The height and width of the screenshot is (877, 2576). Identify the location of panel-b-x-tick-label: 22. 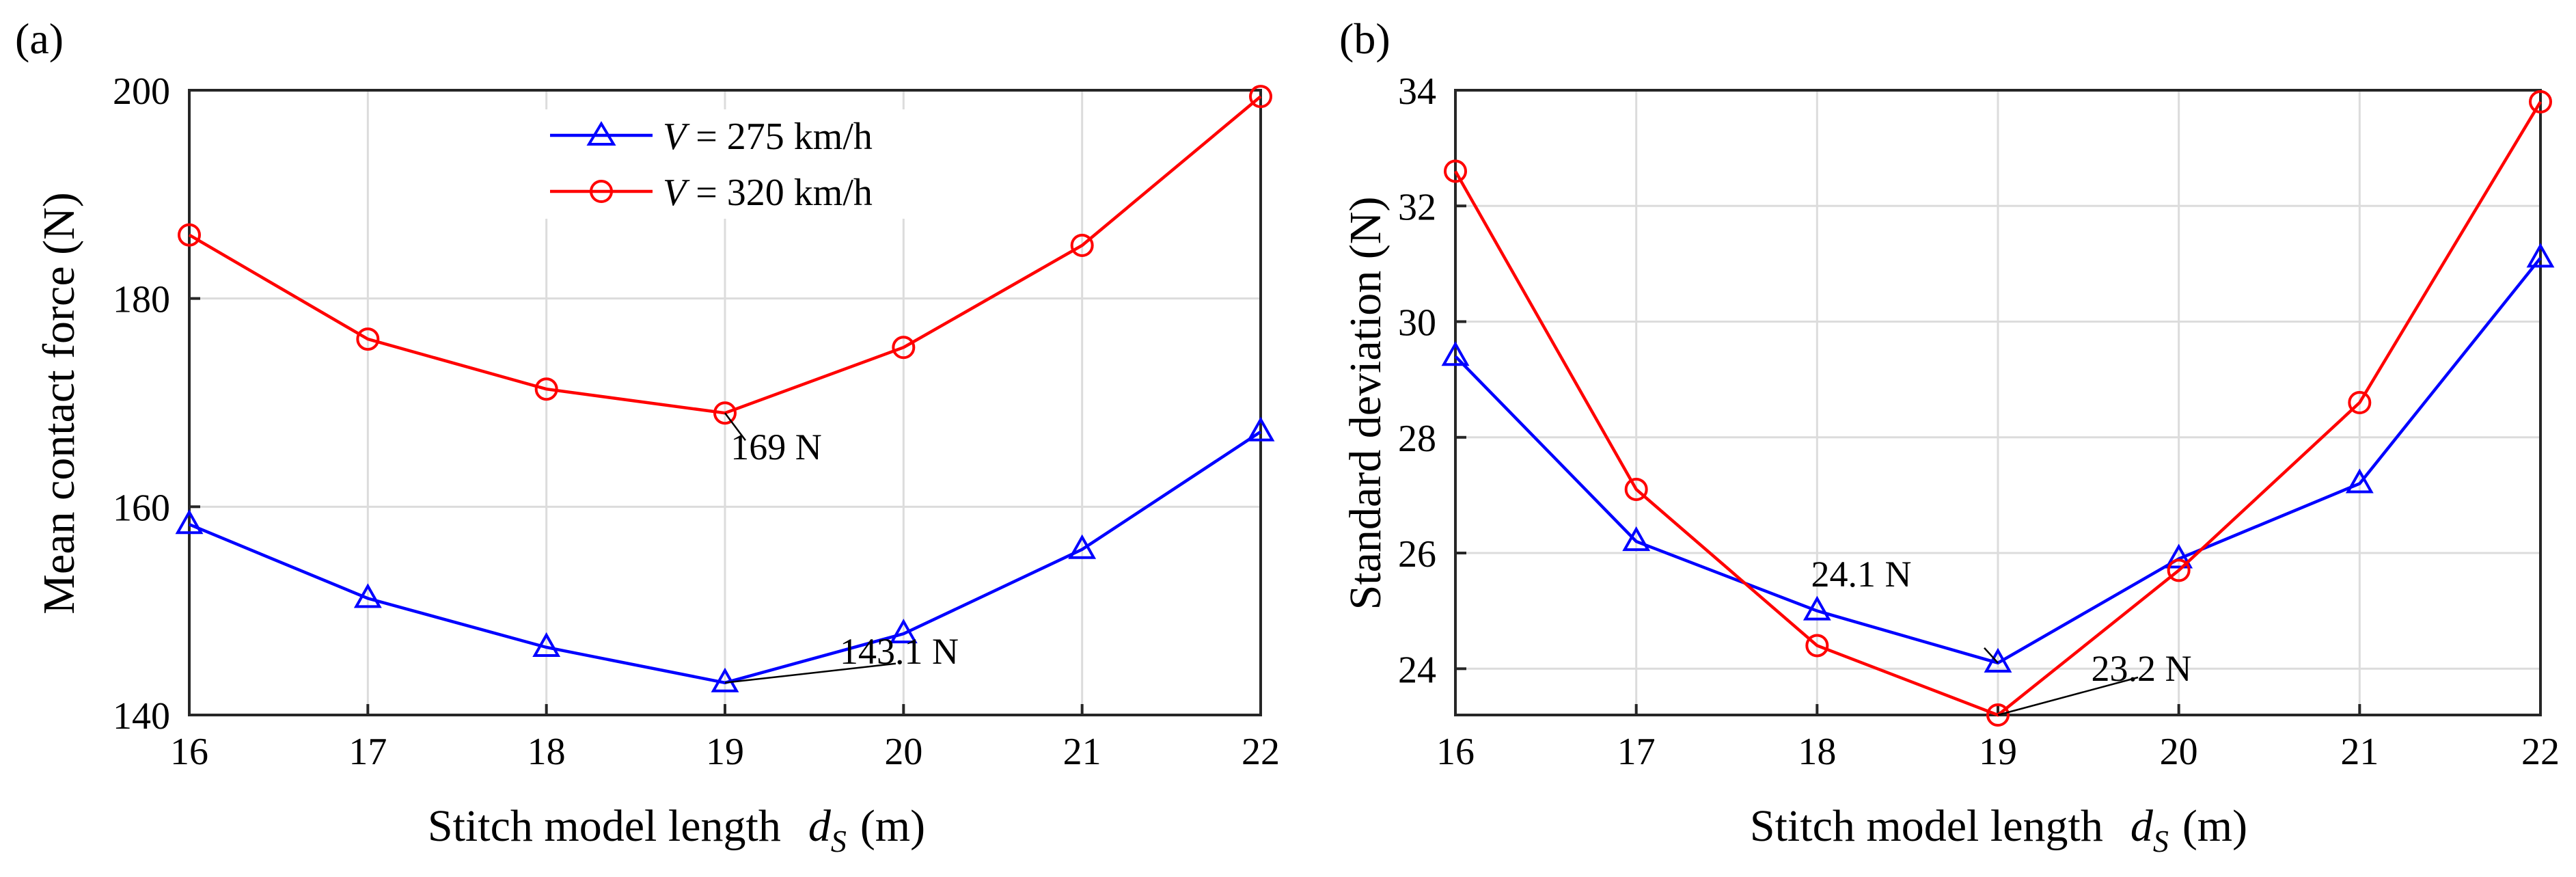
(2540, 752).